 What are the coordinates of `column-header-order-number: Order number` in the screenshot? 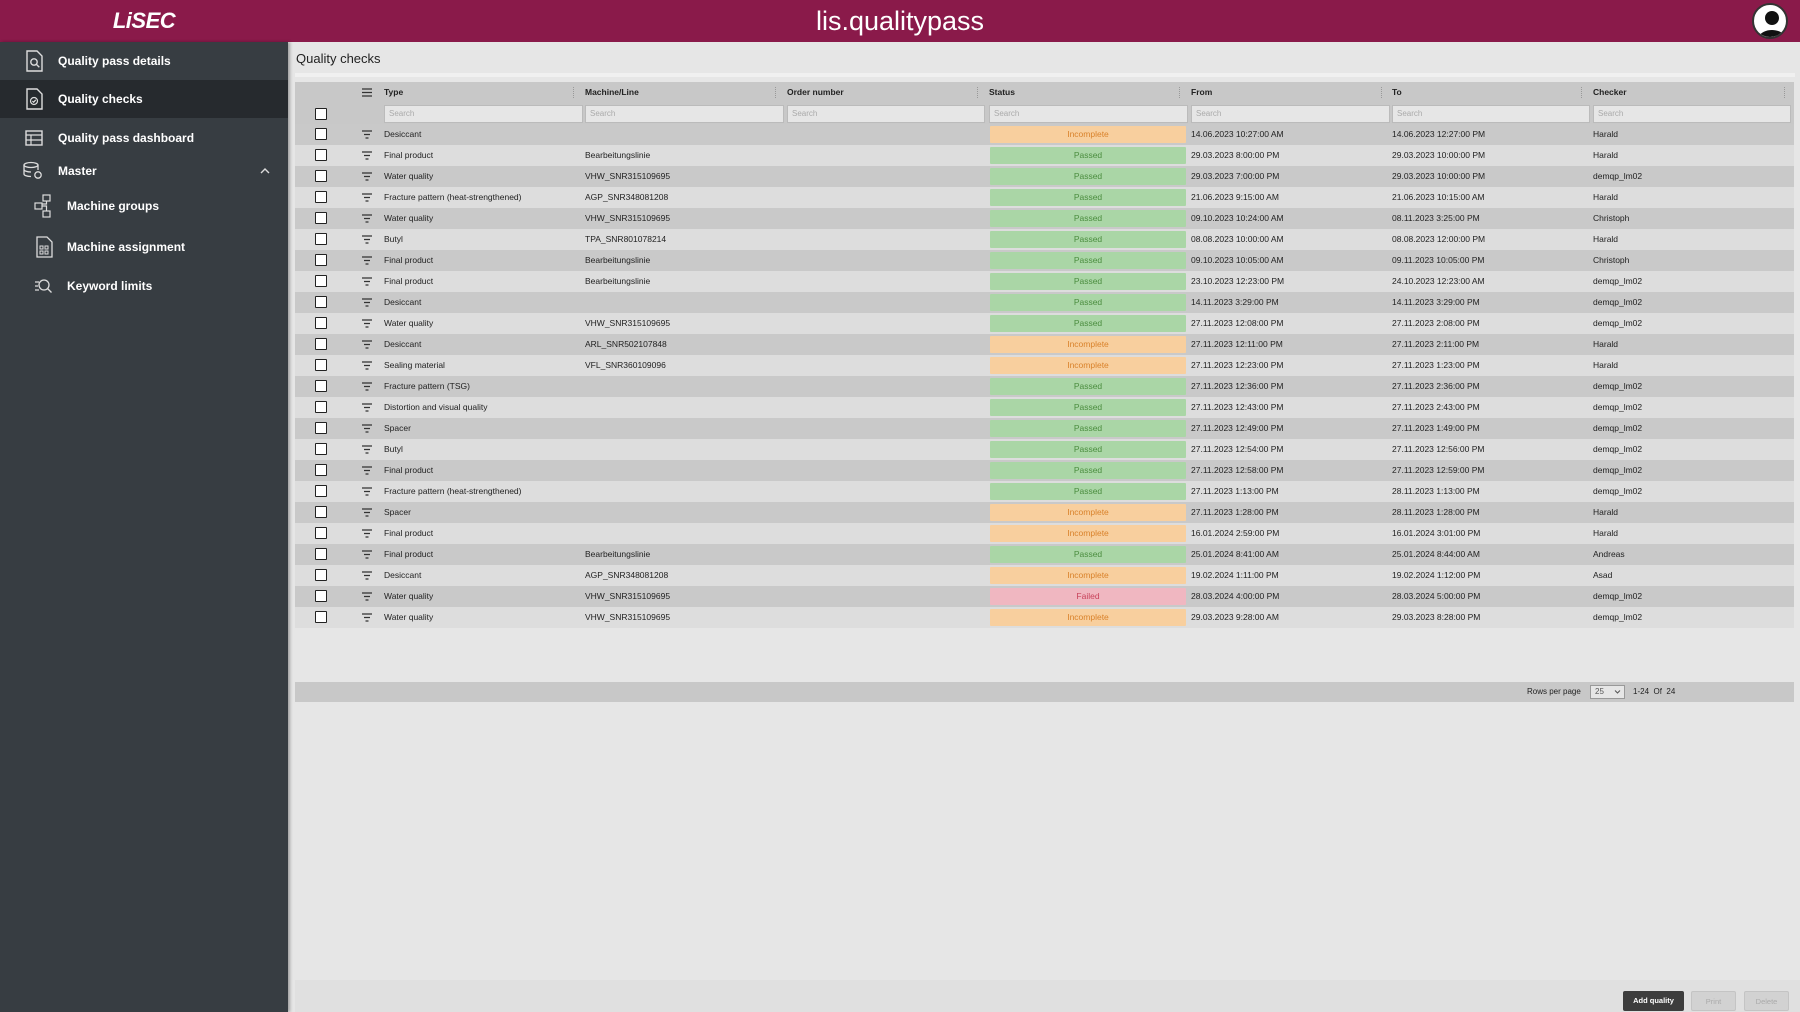 It's located at (815, 92).